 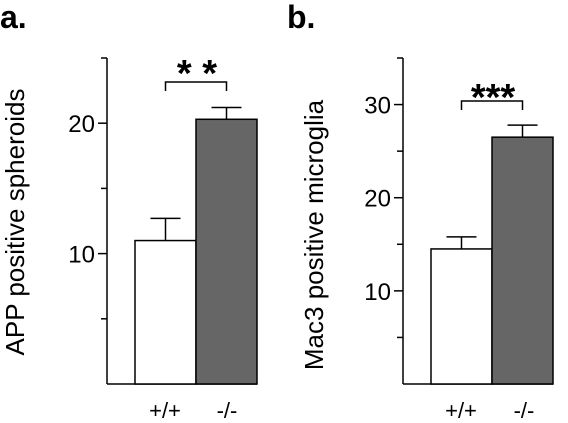 I want to click on panel-b-category-label-0: +/+, so click(x=461, y=410).